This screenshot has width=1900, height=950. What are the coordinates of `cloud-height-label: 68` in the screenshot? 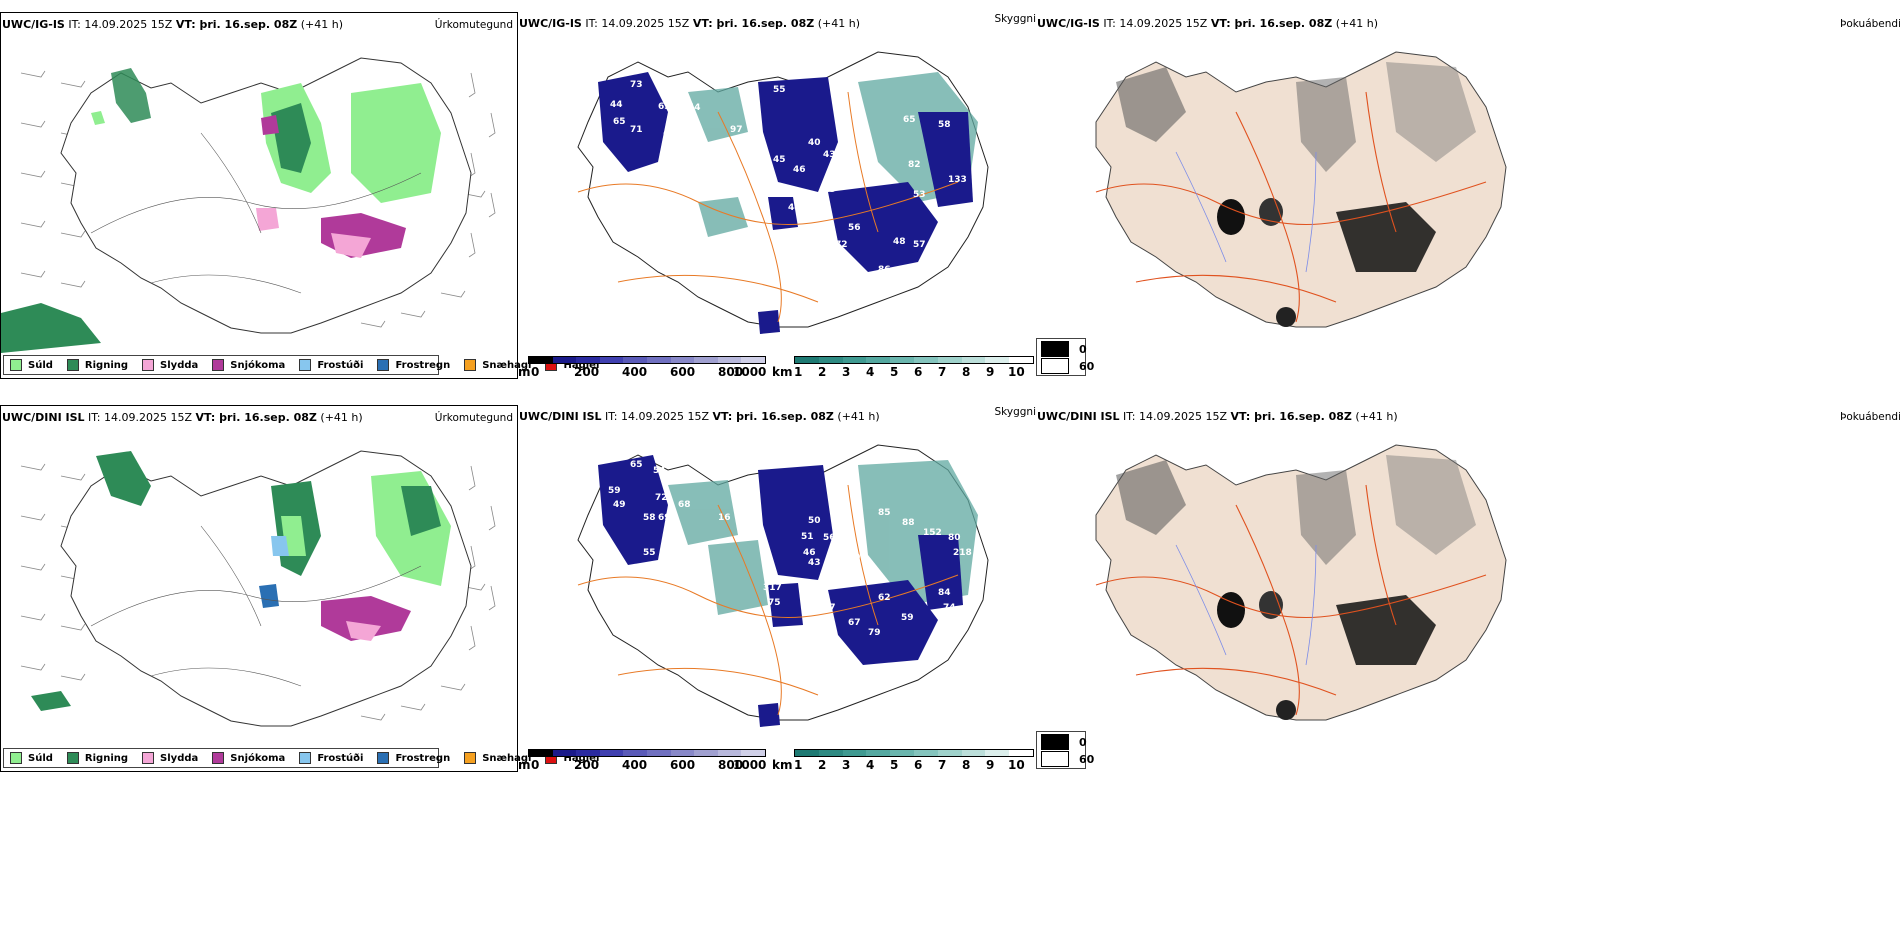 It's located at (674, 175).